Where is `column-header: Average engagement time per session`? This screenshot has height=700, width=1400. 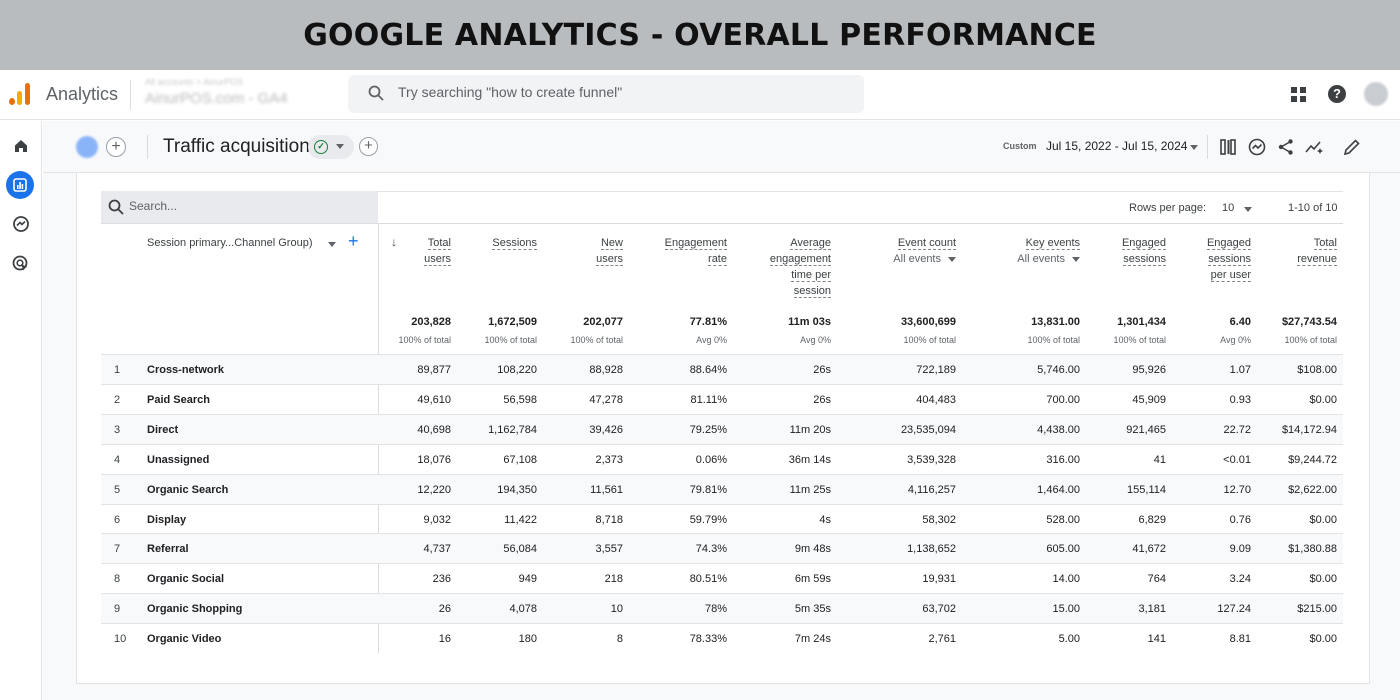 column-header: Average engagement time per session is located at coordinates (800, 267).